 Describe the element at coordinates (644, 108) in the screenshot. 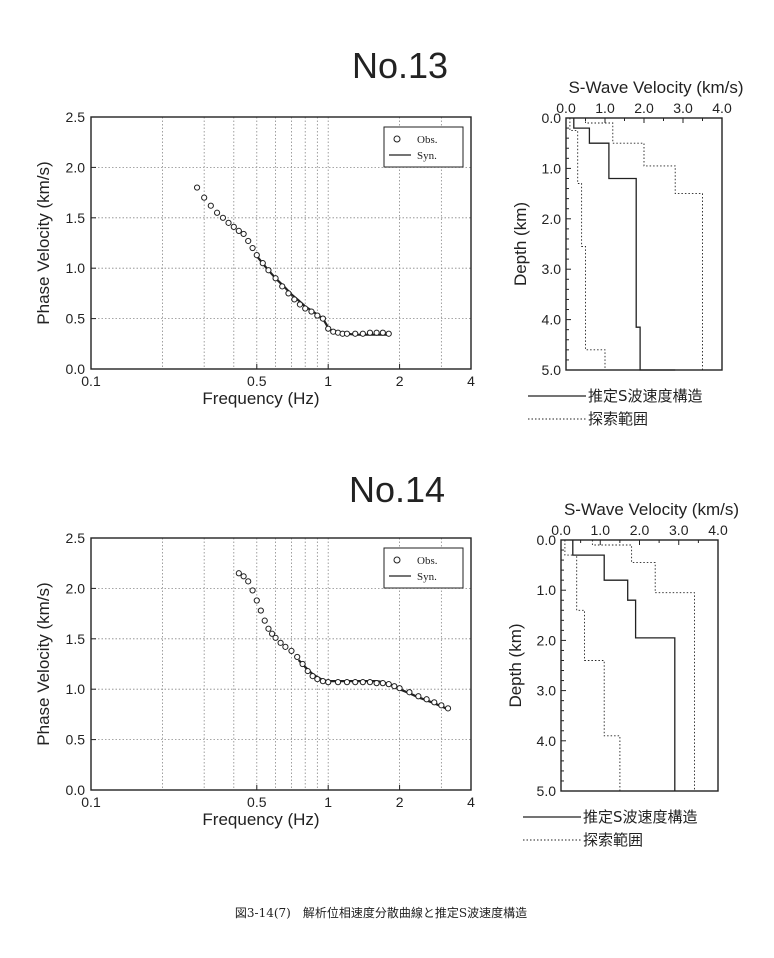

I see `x-tick-label: 2.0` at that location.